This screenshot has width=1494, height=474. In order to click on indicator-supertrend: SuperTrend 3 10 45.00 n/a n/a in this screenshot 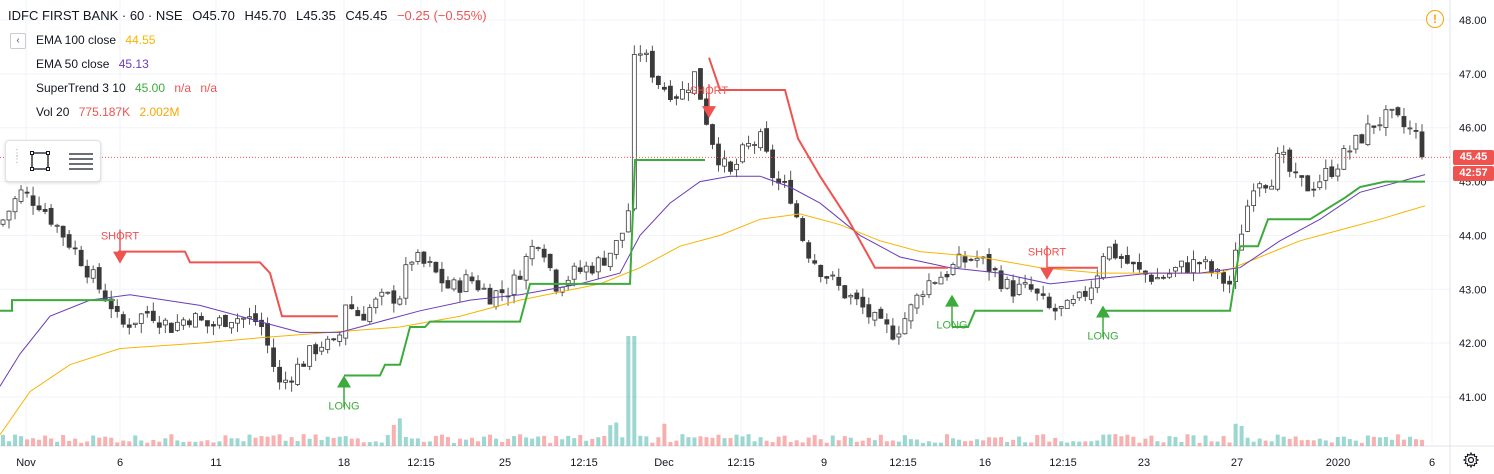, I will do `click(126, 88)`.